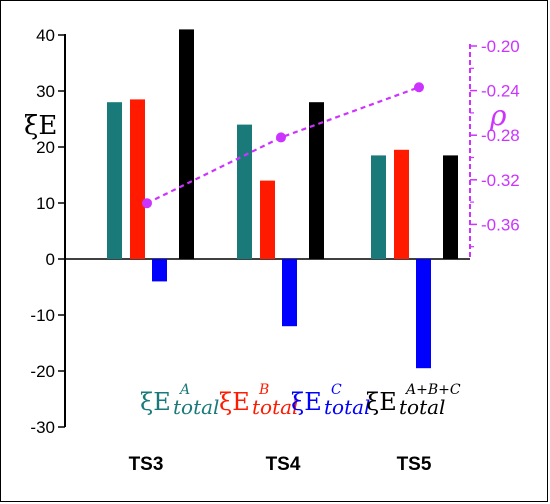  Describe the element at coordinates (432, 390) in the screenshot. I see `legend-superscript: A+B+C` at that location.